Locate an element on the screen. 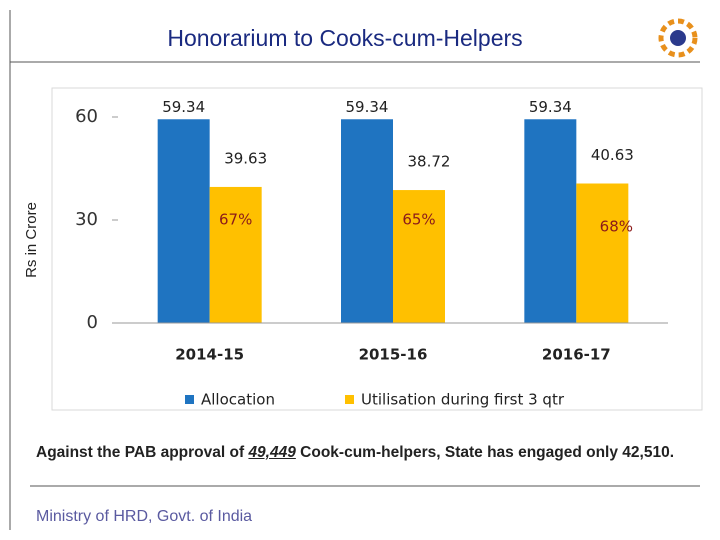  percent-annotation: 68% is located at coordinates (616, 227).